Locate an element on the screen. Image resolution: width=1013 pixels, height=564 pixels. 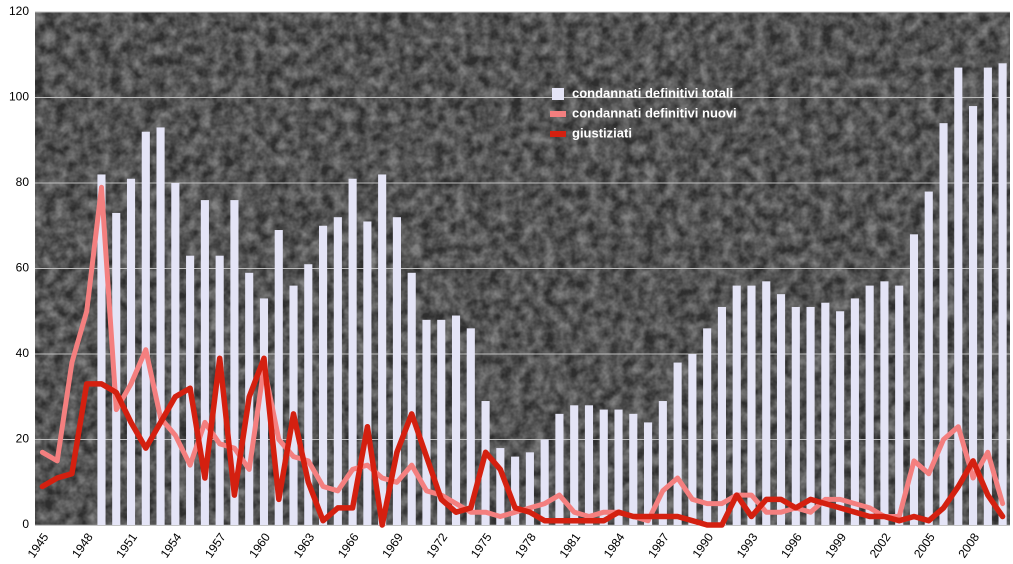
y-tick-label: 60 is located at coordinates (23, 268).